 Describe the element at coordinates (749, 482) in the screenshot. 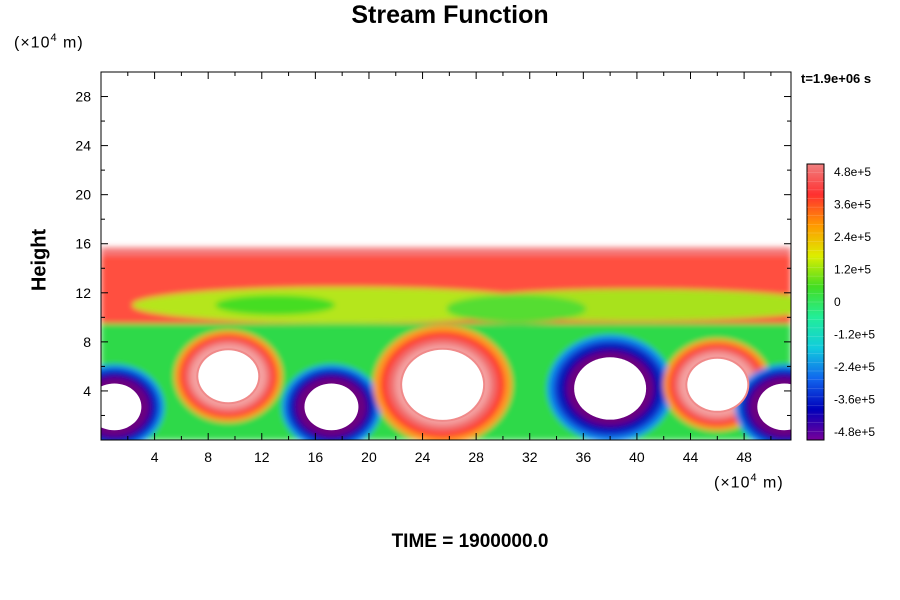

I see `x-axis-unit: (×104 m)` at that location.